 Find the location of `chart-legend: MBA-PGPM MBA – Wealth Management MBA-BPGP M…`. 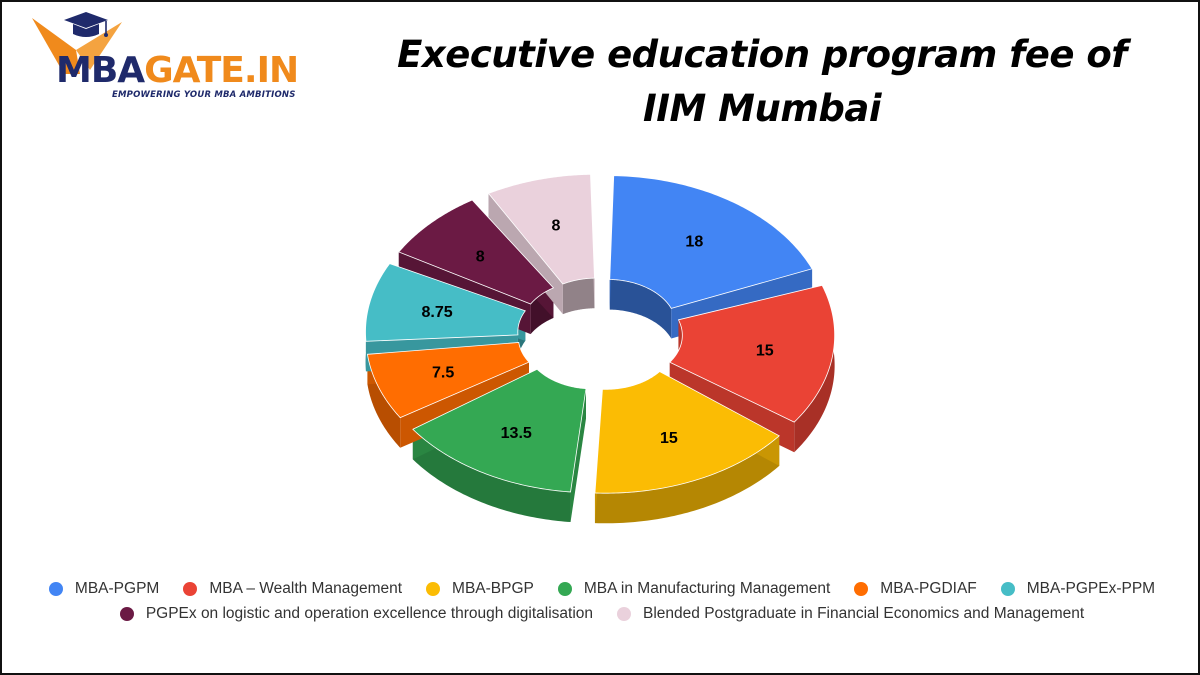

chart-legend: MBA-PGPM MBA – Wealth Management MBA-BPGP M… is located at coordinates (602, 601).